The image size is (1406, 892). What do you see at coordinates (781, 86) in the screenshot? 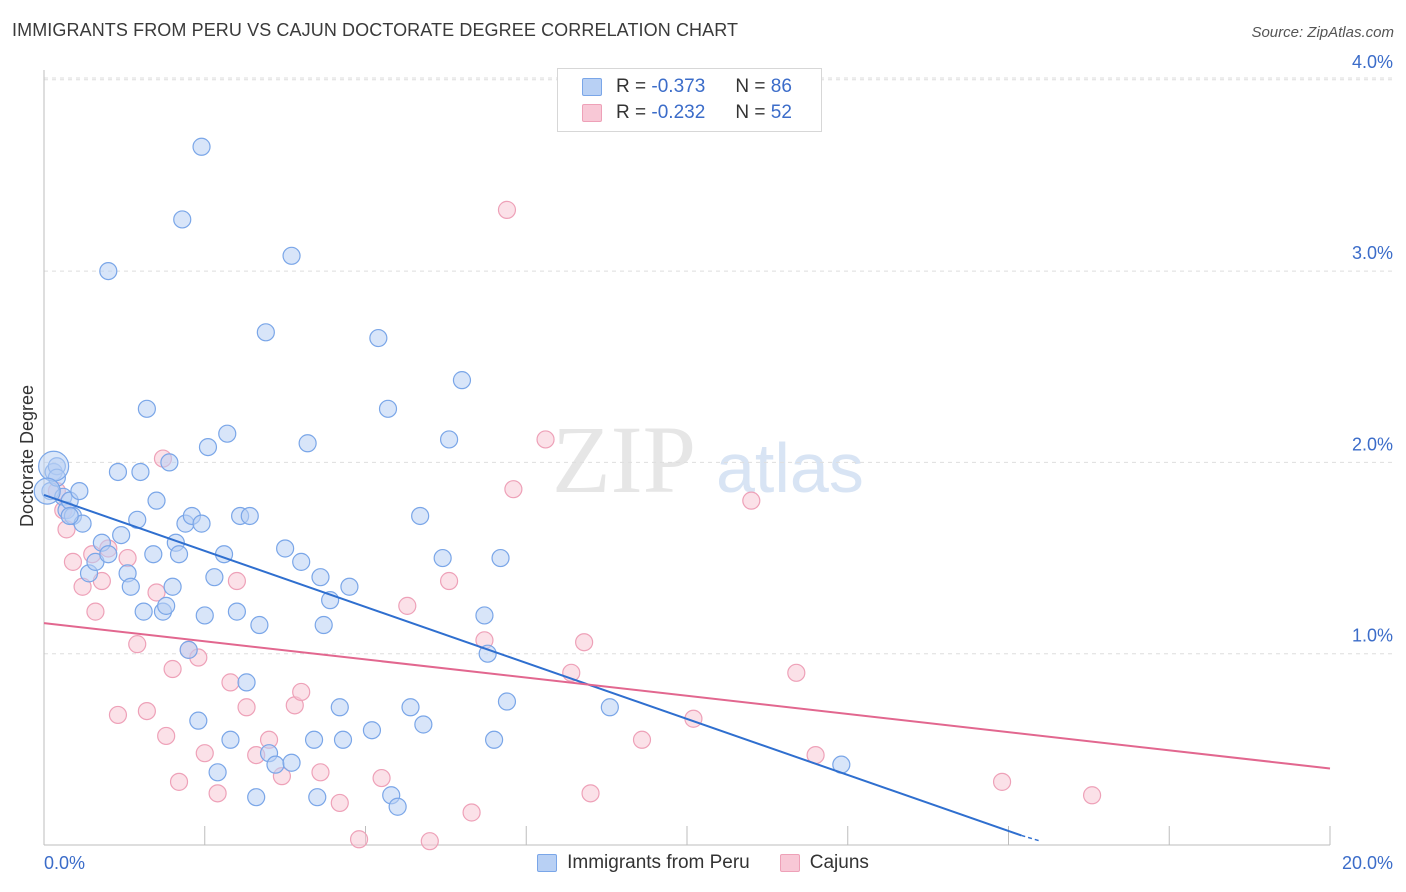
I see `n-value: 86` at bounding box center [781, 86].